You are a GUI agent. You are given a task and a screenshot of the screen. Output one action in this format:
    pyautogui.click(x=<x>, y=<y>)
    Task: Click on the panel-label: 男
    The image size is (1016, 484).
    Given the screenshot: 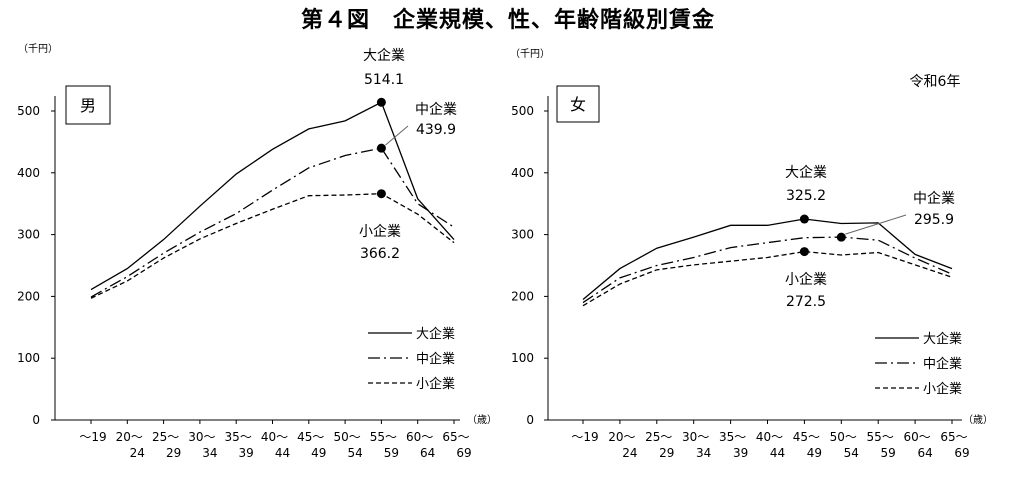 What is the action you would take?
    pyautogui.click(x=88, y=105)
    